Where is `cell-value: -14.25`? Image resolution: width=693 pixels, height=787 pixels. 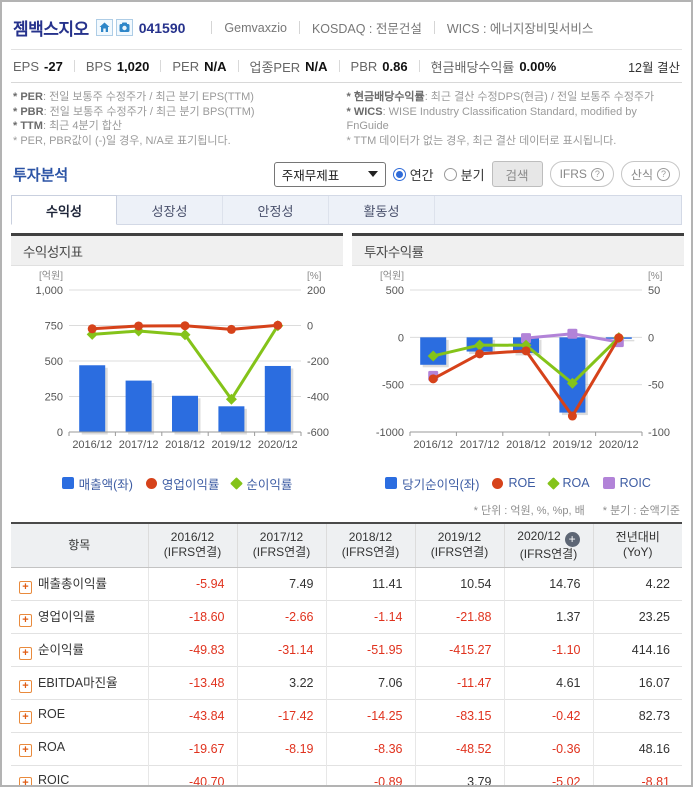
cell-value: -14.25 is located at coordinates (370, 715).